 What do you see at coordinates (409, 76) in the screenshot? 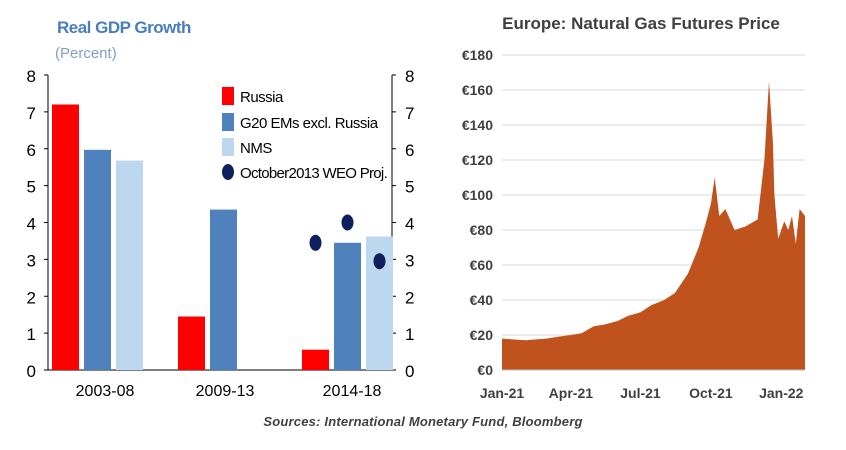
I see `y-tick-label-right: 8` at bounding box center [409, 76].